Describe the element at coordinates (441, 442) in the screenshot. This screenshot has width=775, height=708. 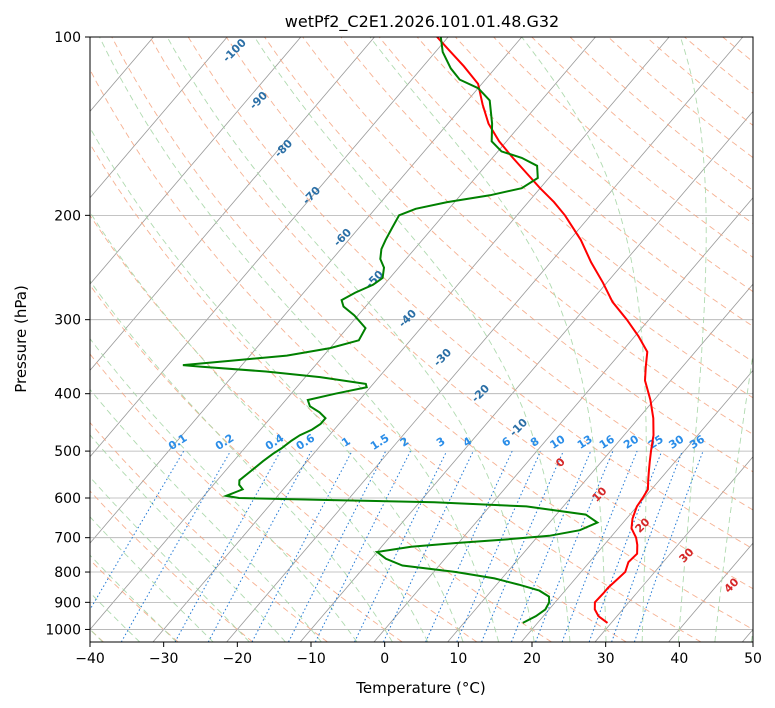
I see `mixing-ratio-label: 3` at that location.